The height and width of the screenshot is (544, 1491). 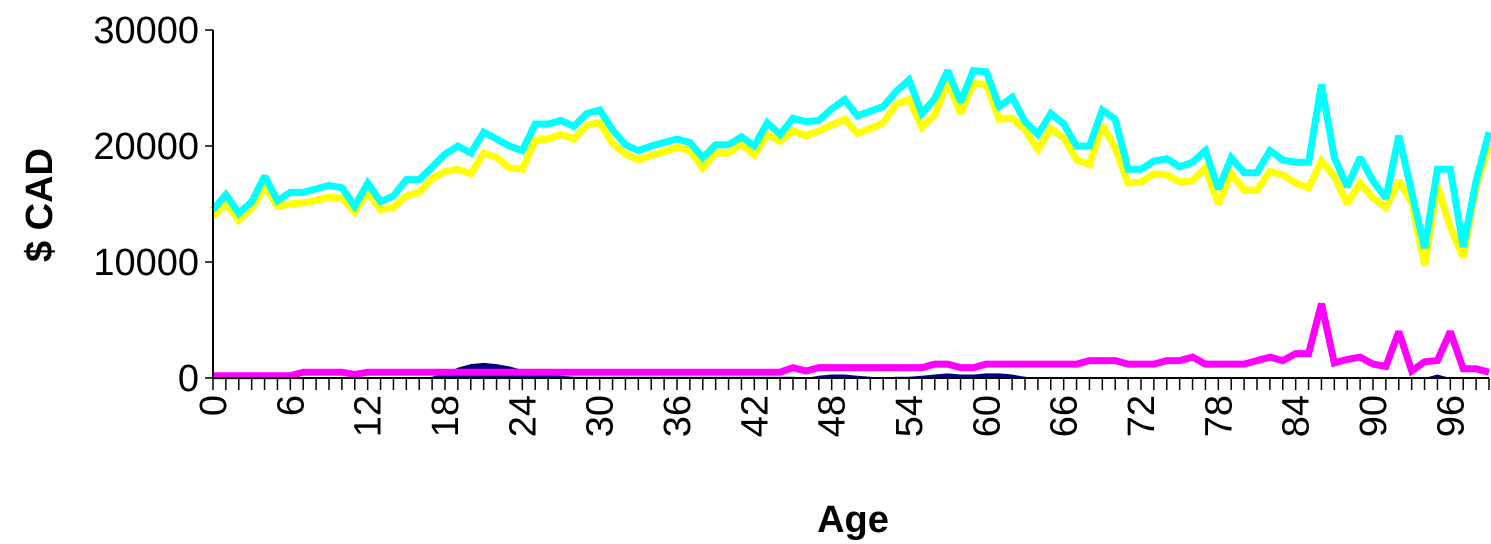 I want to click on y-axis-title: $ CAD, so click(x=40, y=205).